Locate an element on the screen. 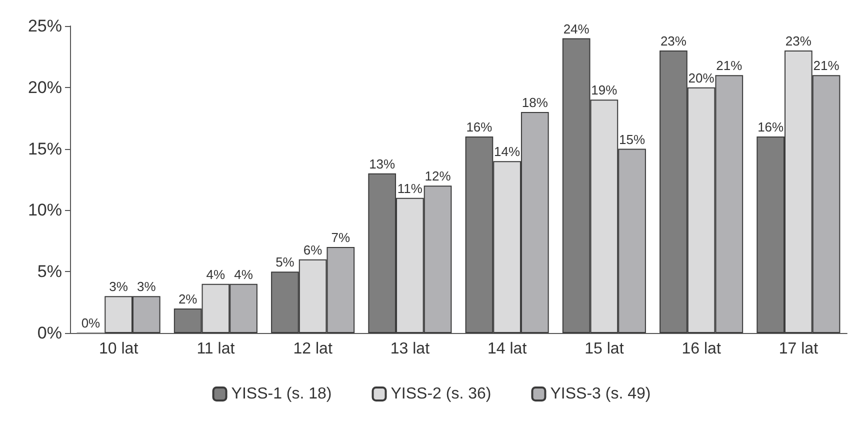 The width and height of the screenshot is (863, 421). data-label: 15% is located at coordinates (632, 139).